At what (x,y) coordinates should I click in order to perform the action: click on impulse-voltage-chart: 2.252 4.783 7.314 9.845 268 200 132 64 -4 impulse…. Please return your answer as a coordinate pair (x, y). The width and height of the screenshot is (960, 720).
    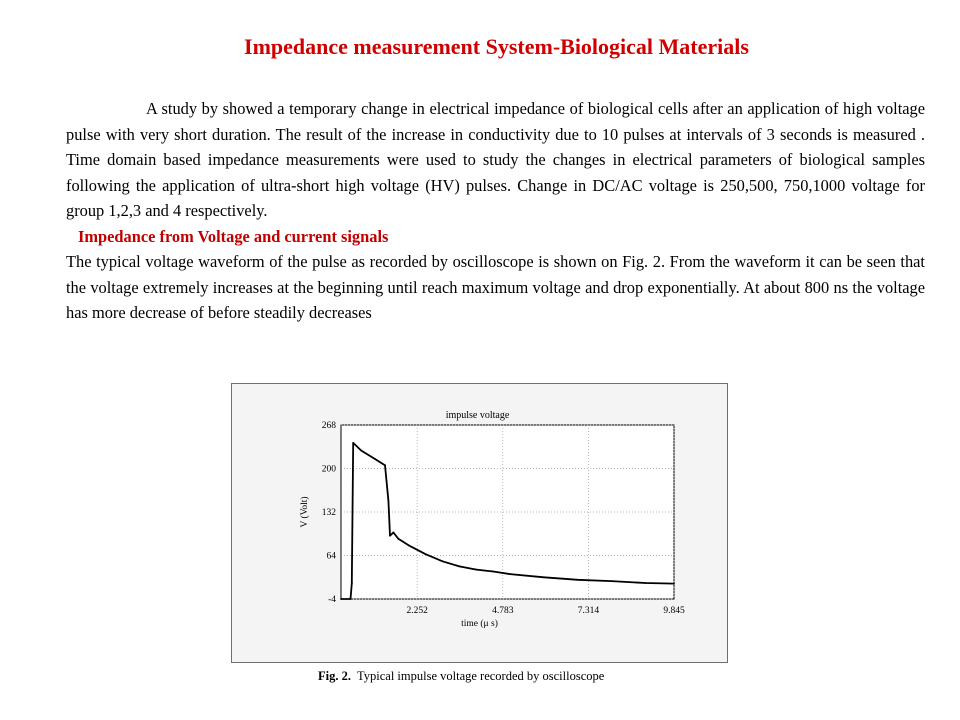
    Looking at the image, I should click on (492, 519).